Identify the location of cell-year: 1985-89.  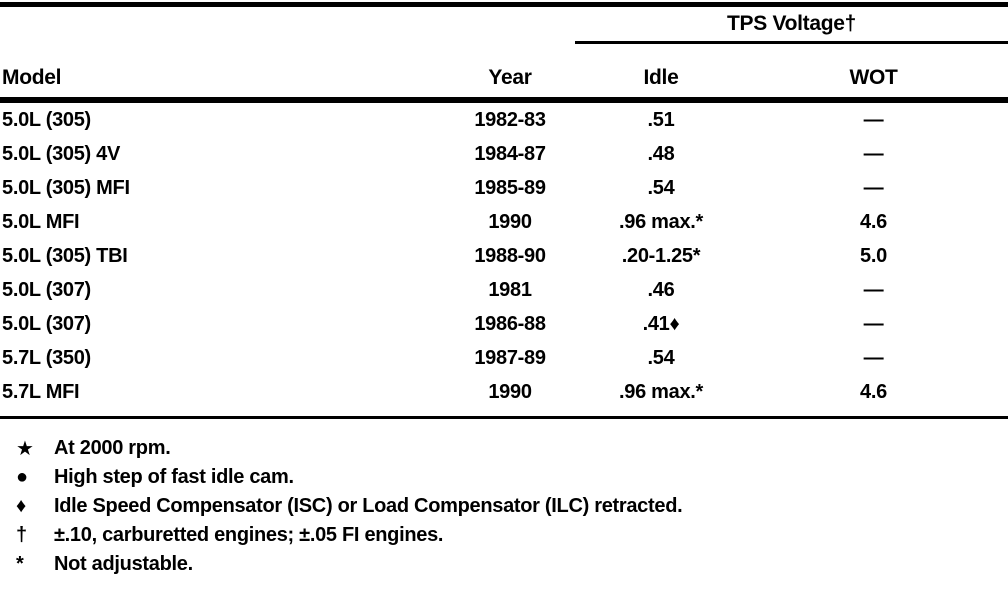
(510, 187).